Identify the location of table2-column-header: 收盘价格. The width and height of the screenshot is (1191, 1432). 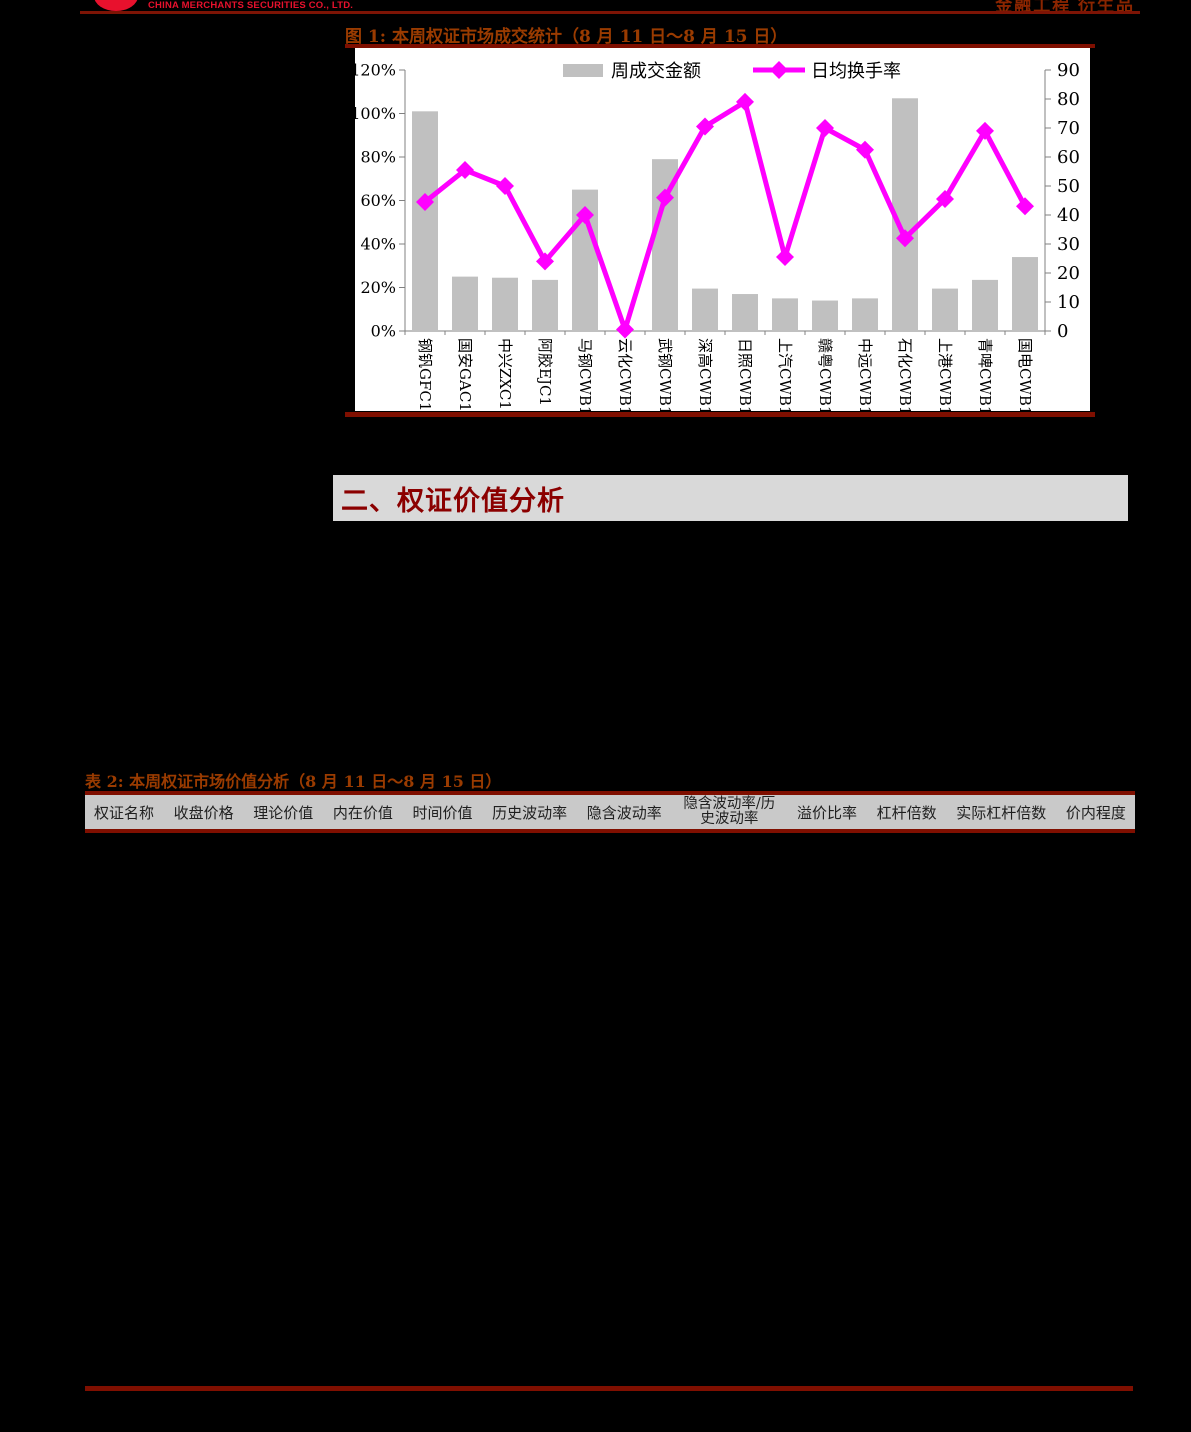
(203, 812).